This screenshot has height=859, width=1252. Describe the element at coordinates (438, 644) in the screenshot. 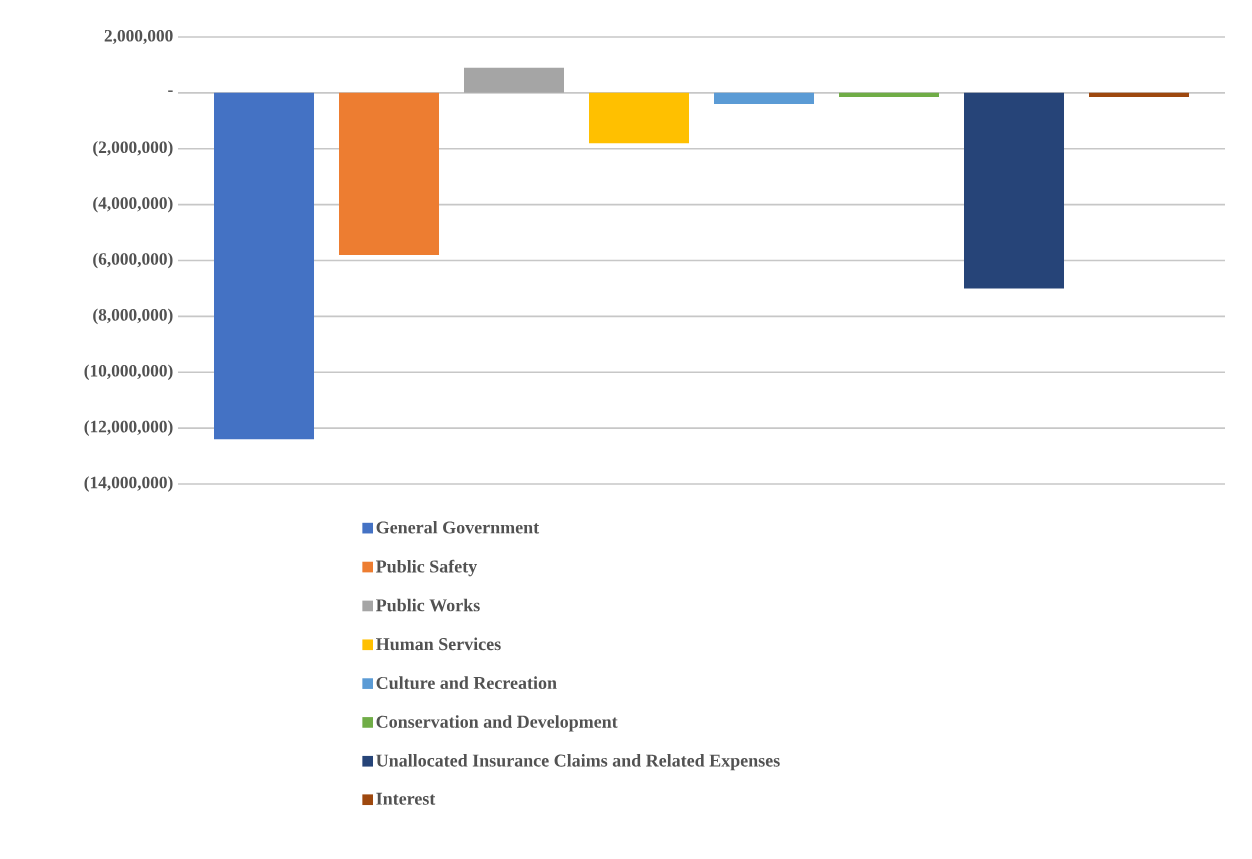

I see `legend-label: Human Services` at that location.